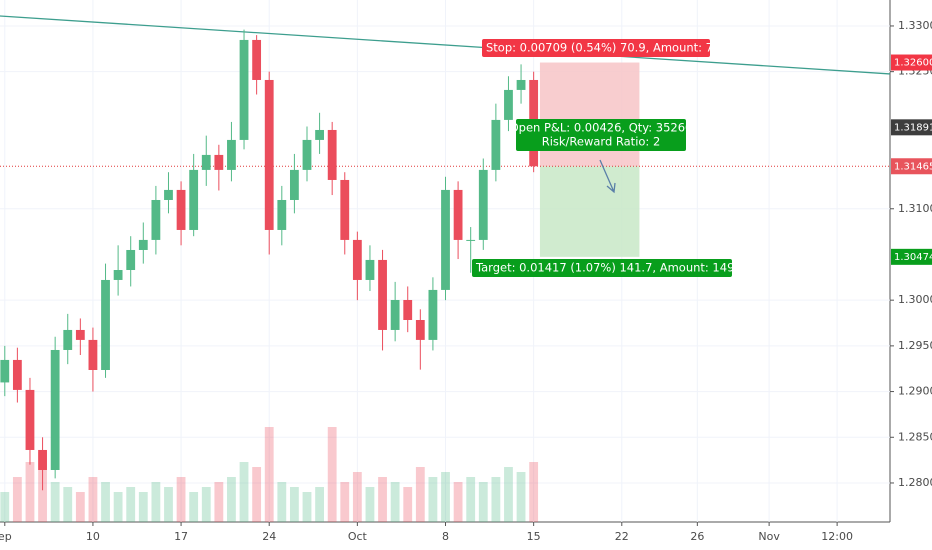 This screenshot has width=932, height=550. What do you see at coordinates (915, 391) in the screenshot?
I see `y-tick-label: 1.29000` at bounding box center [915, 391].